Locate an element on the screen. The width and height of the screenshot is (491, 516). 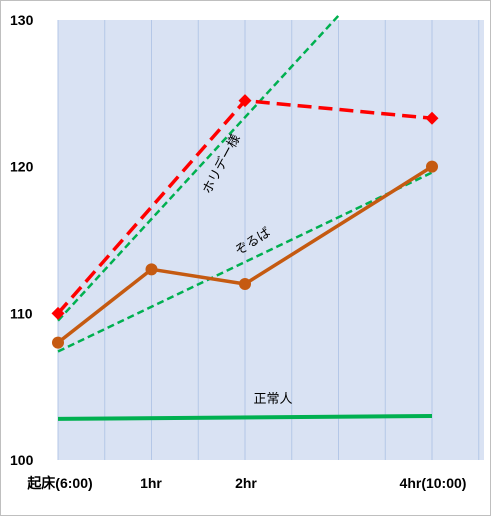
series-label-normal: 正常人 is located at coordinates (272, 399).